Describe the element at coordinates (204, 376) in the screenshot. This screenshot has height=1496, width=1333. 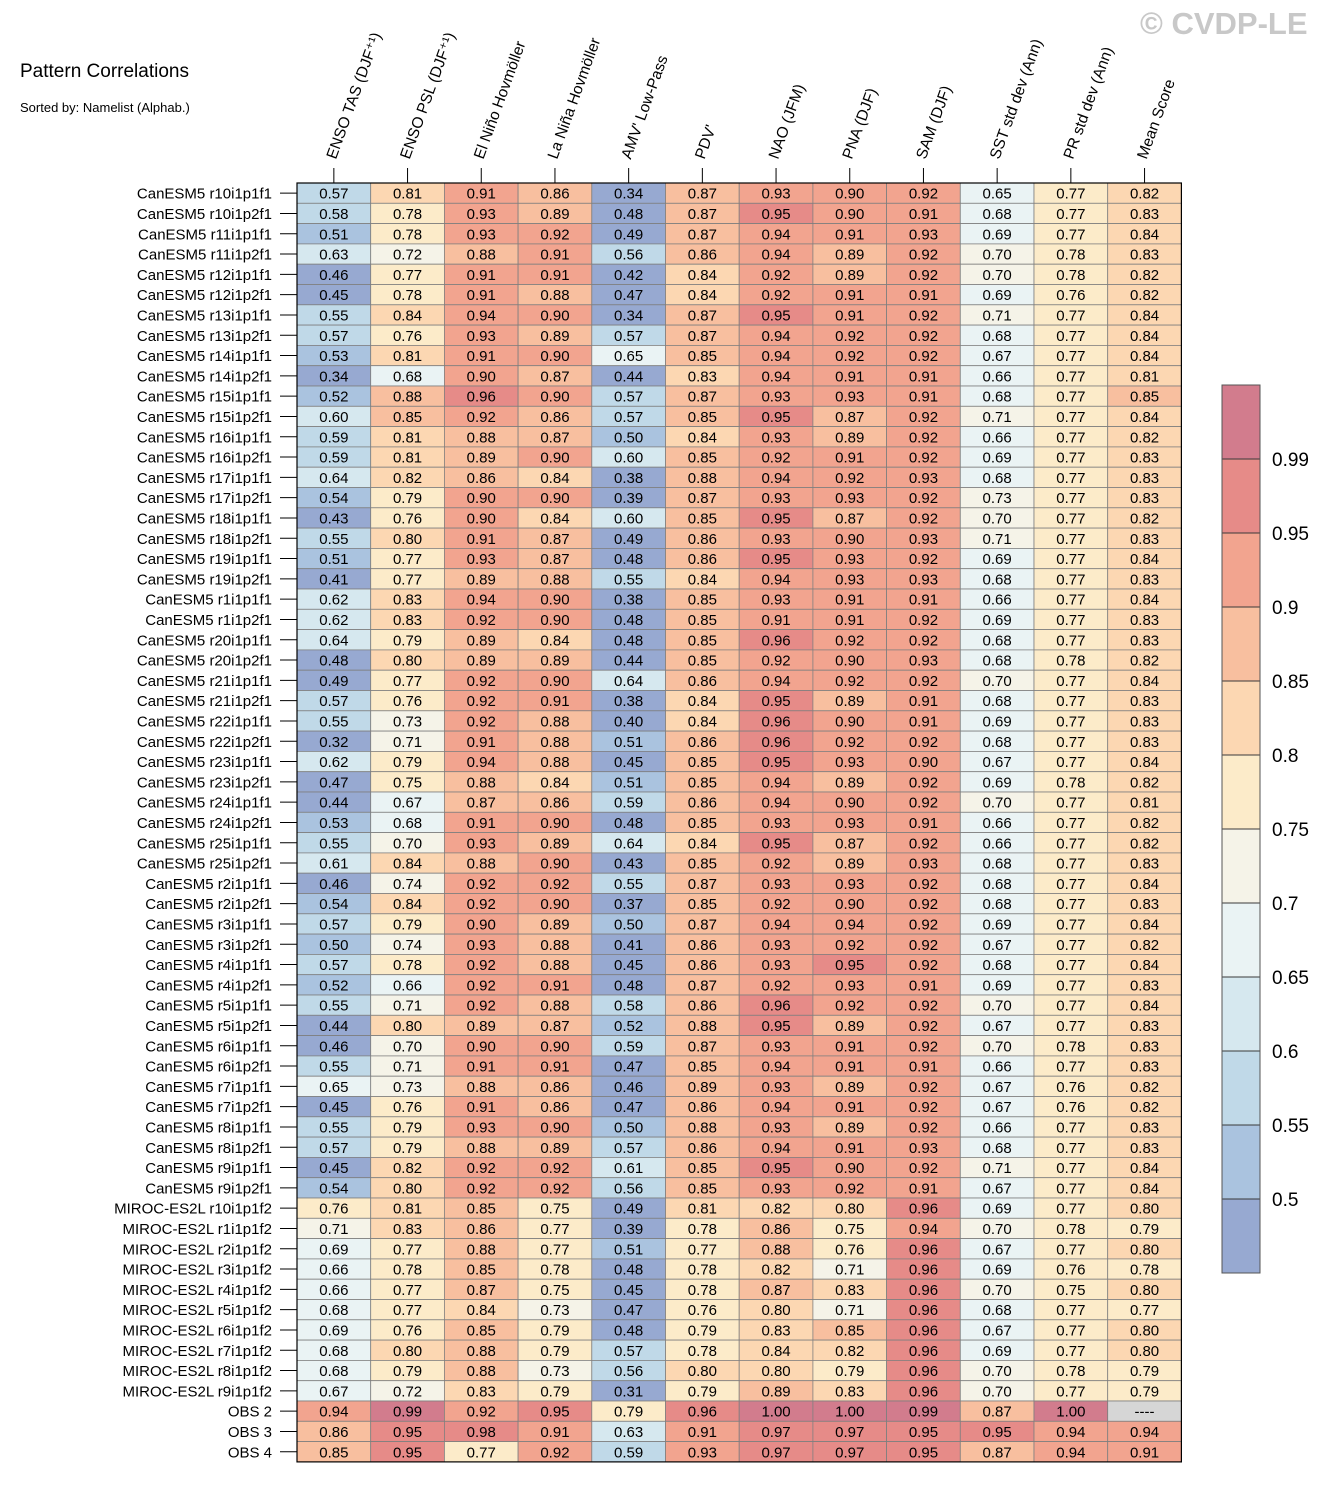
I see `row-label: CanESM5 r14i1p2f1` at that location.